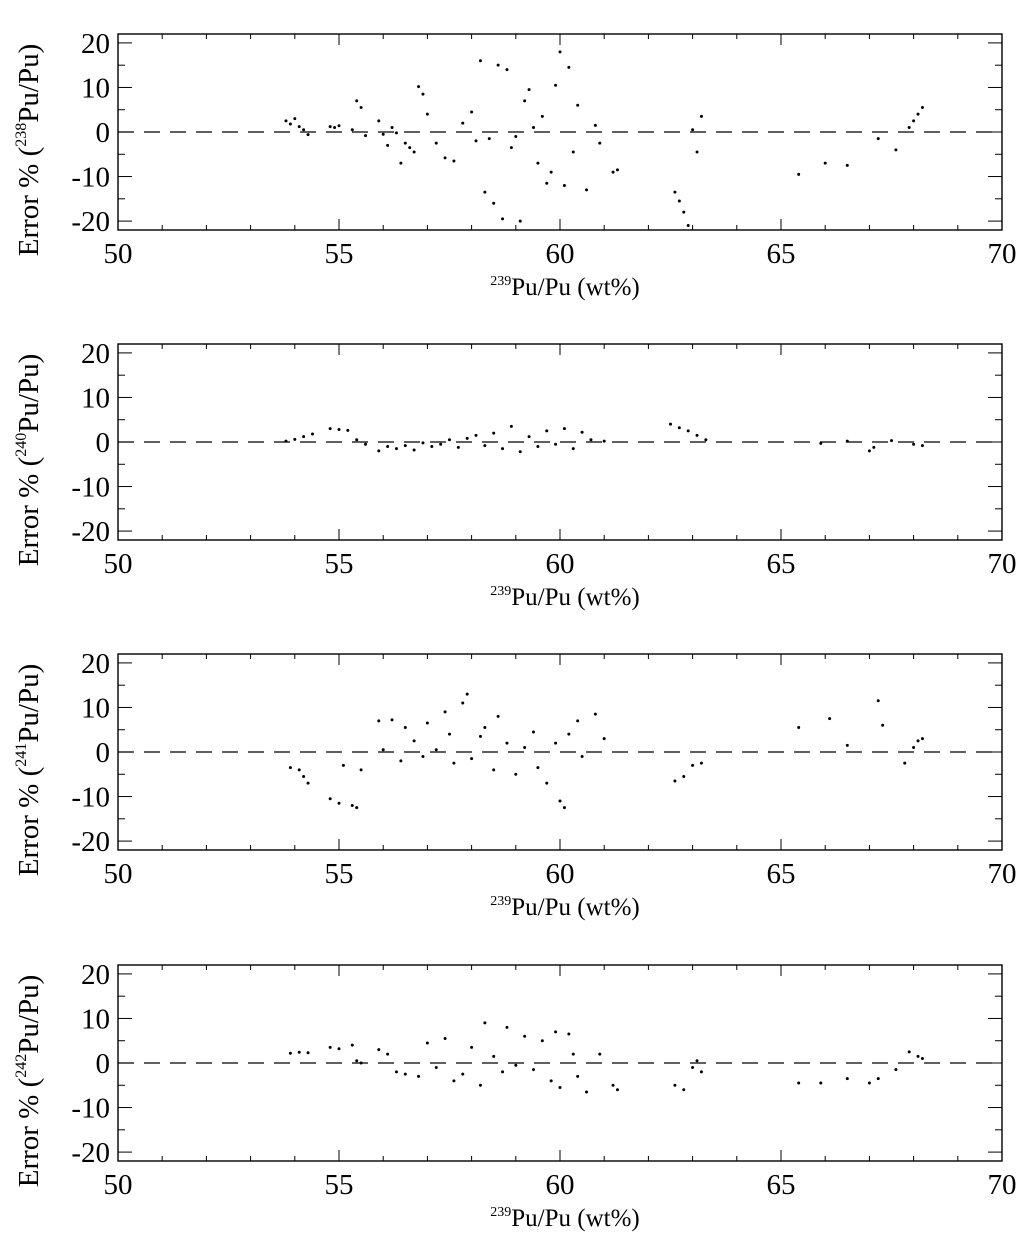 Image resolution: width=1023 pixels, height=1240 pixels. What do you see at coordinates (29, 770) in the screenshot?
I see `y-axis-label: Error % (241Pu/Pu)` at bounding box center [29, 770].